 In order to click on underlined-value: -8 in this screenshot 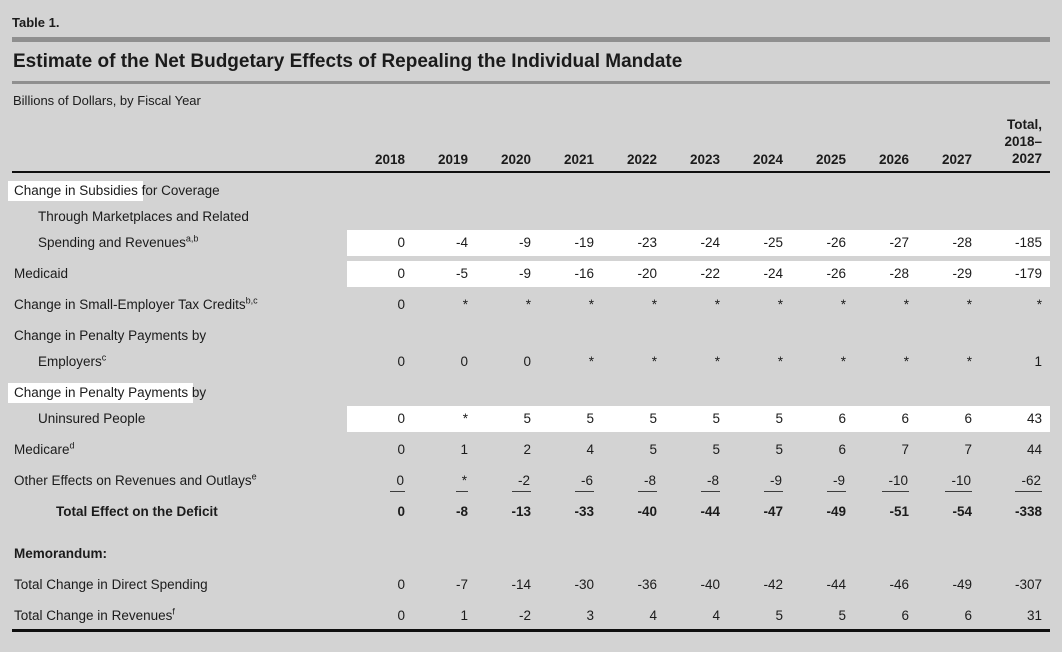, I will do `click(710, 482)`.